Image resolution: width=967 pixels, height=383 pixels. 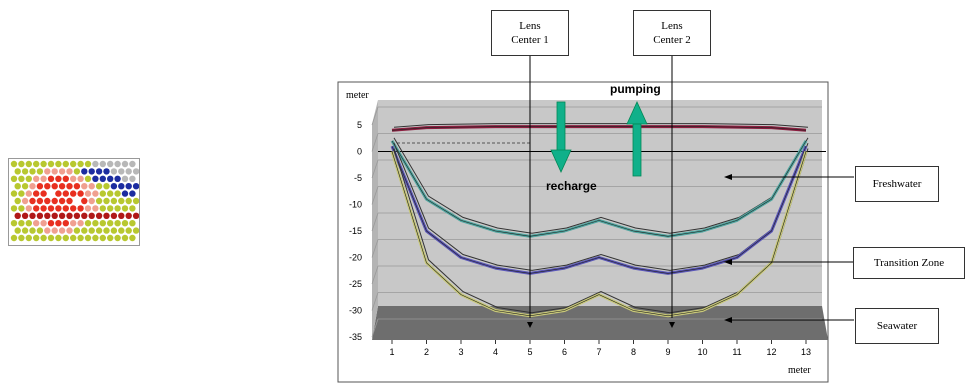 I want to click on x-tick-label: 10, so click(x=702, y=352).